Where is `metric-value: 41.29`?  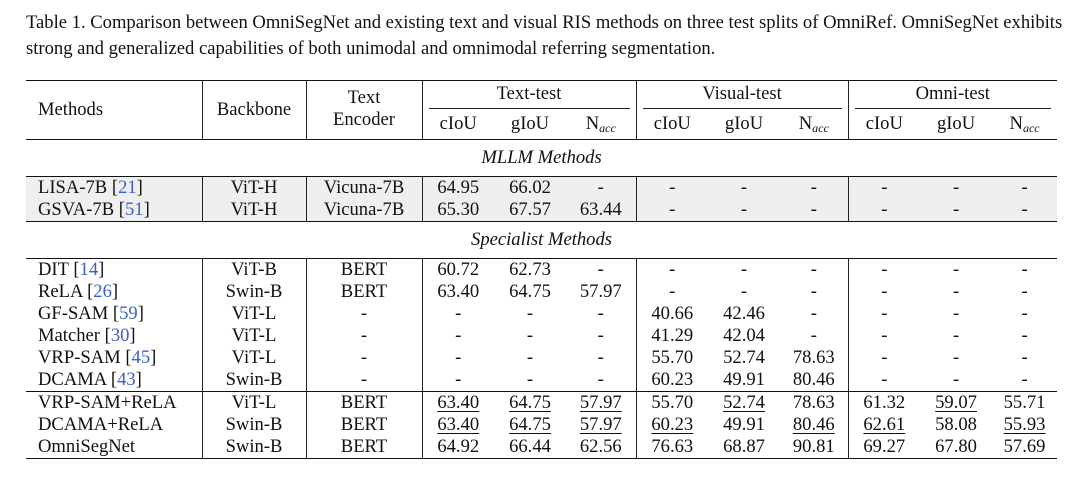
metric-value: 41.29 is located at coordinates (672, 335).